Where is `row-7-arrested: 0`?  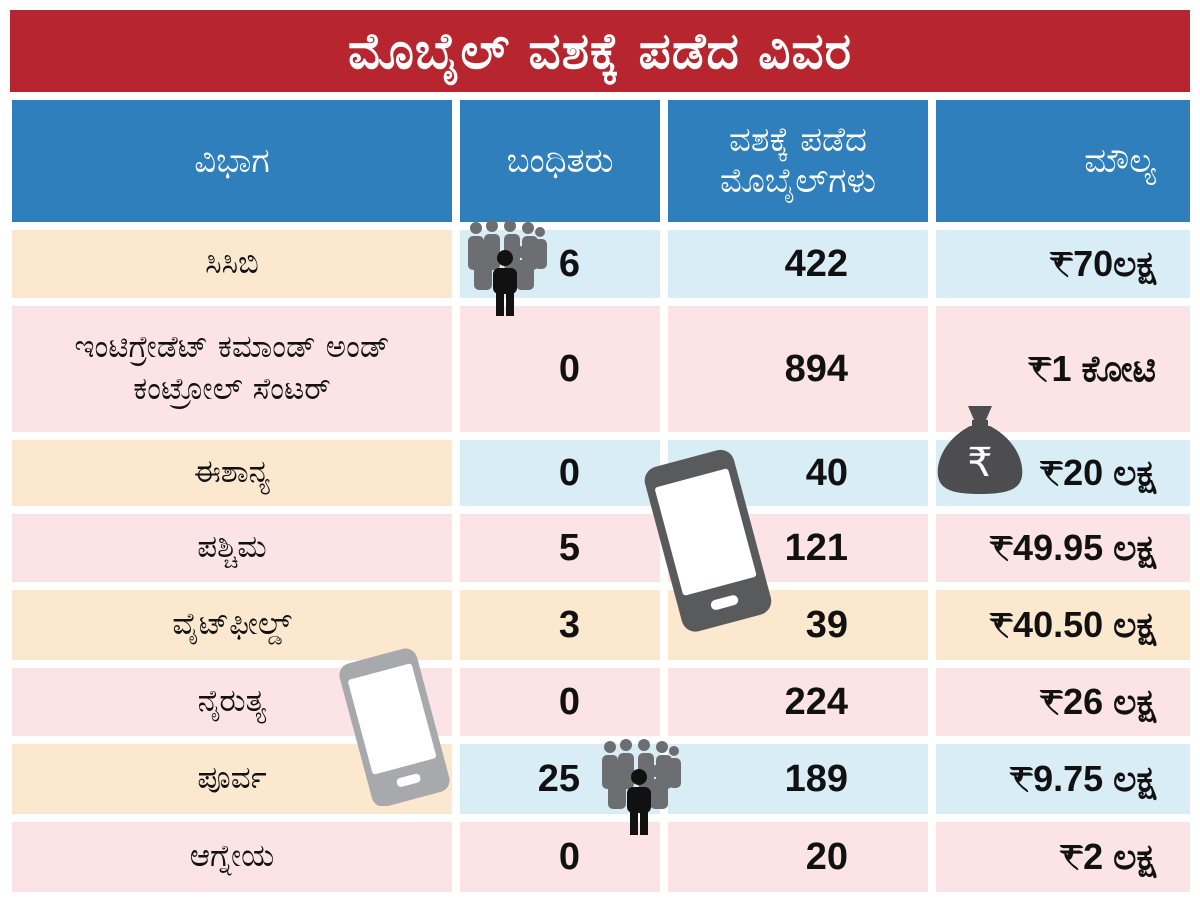 row-7-arrested: 0 is located at coordinates (560, 857).